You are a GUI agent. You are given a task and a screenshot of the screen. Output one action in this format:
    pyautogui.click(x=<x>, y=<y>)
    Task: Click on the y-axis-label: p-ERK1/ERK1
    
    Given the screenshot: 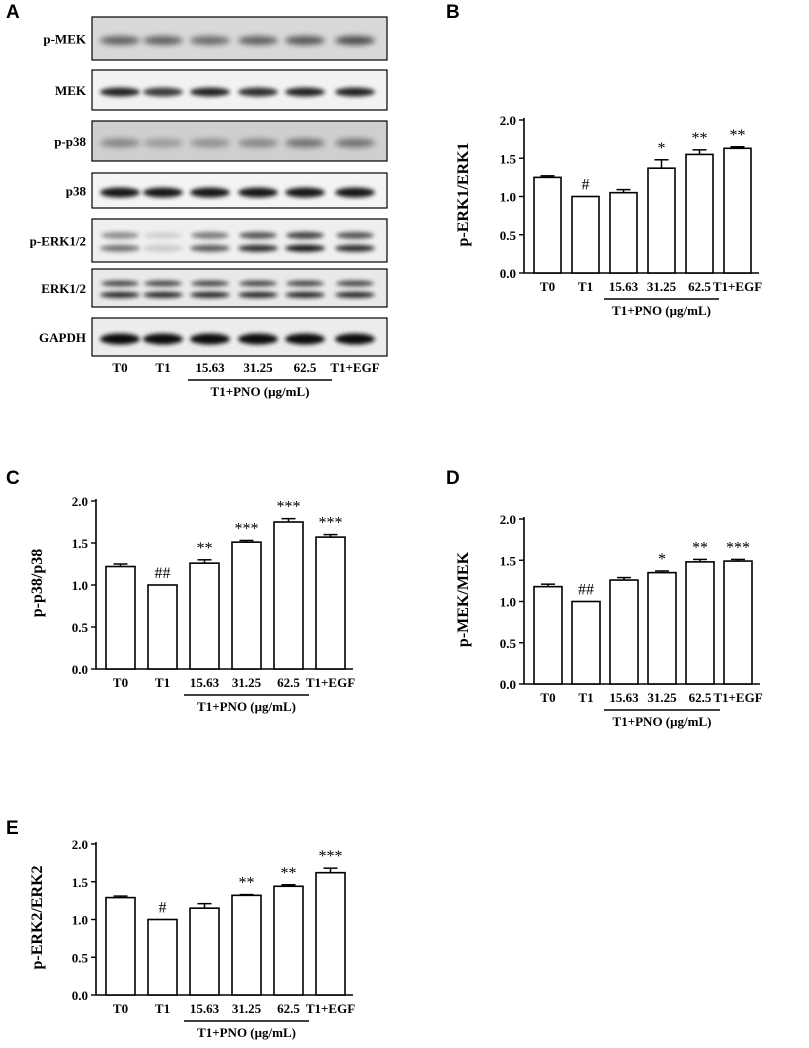 What is the action you would take?
    pyautogui.click(x=463, y=194)
    